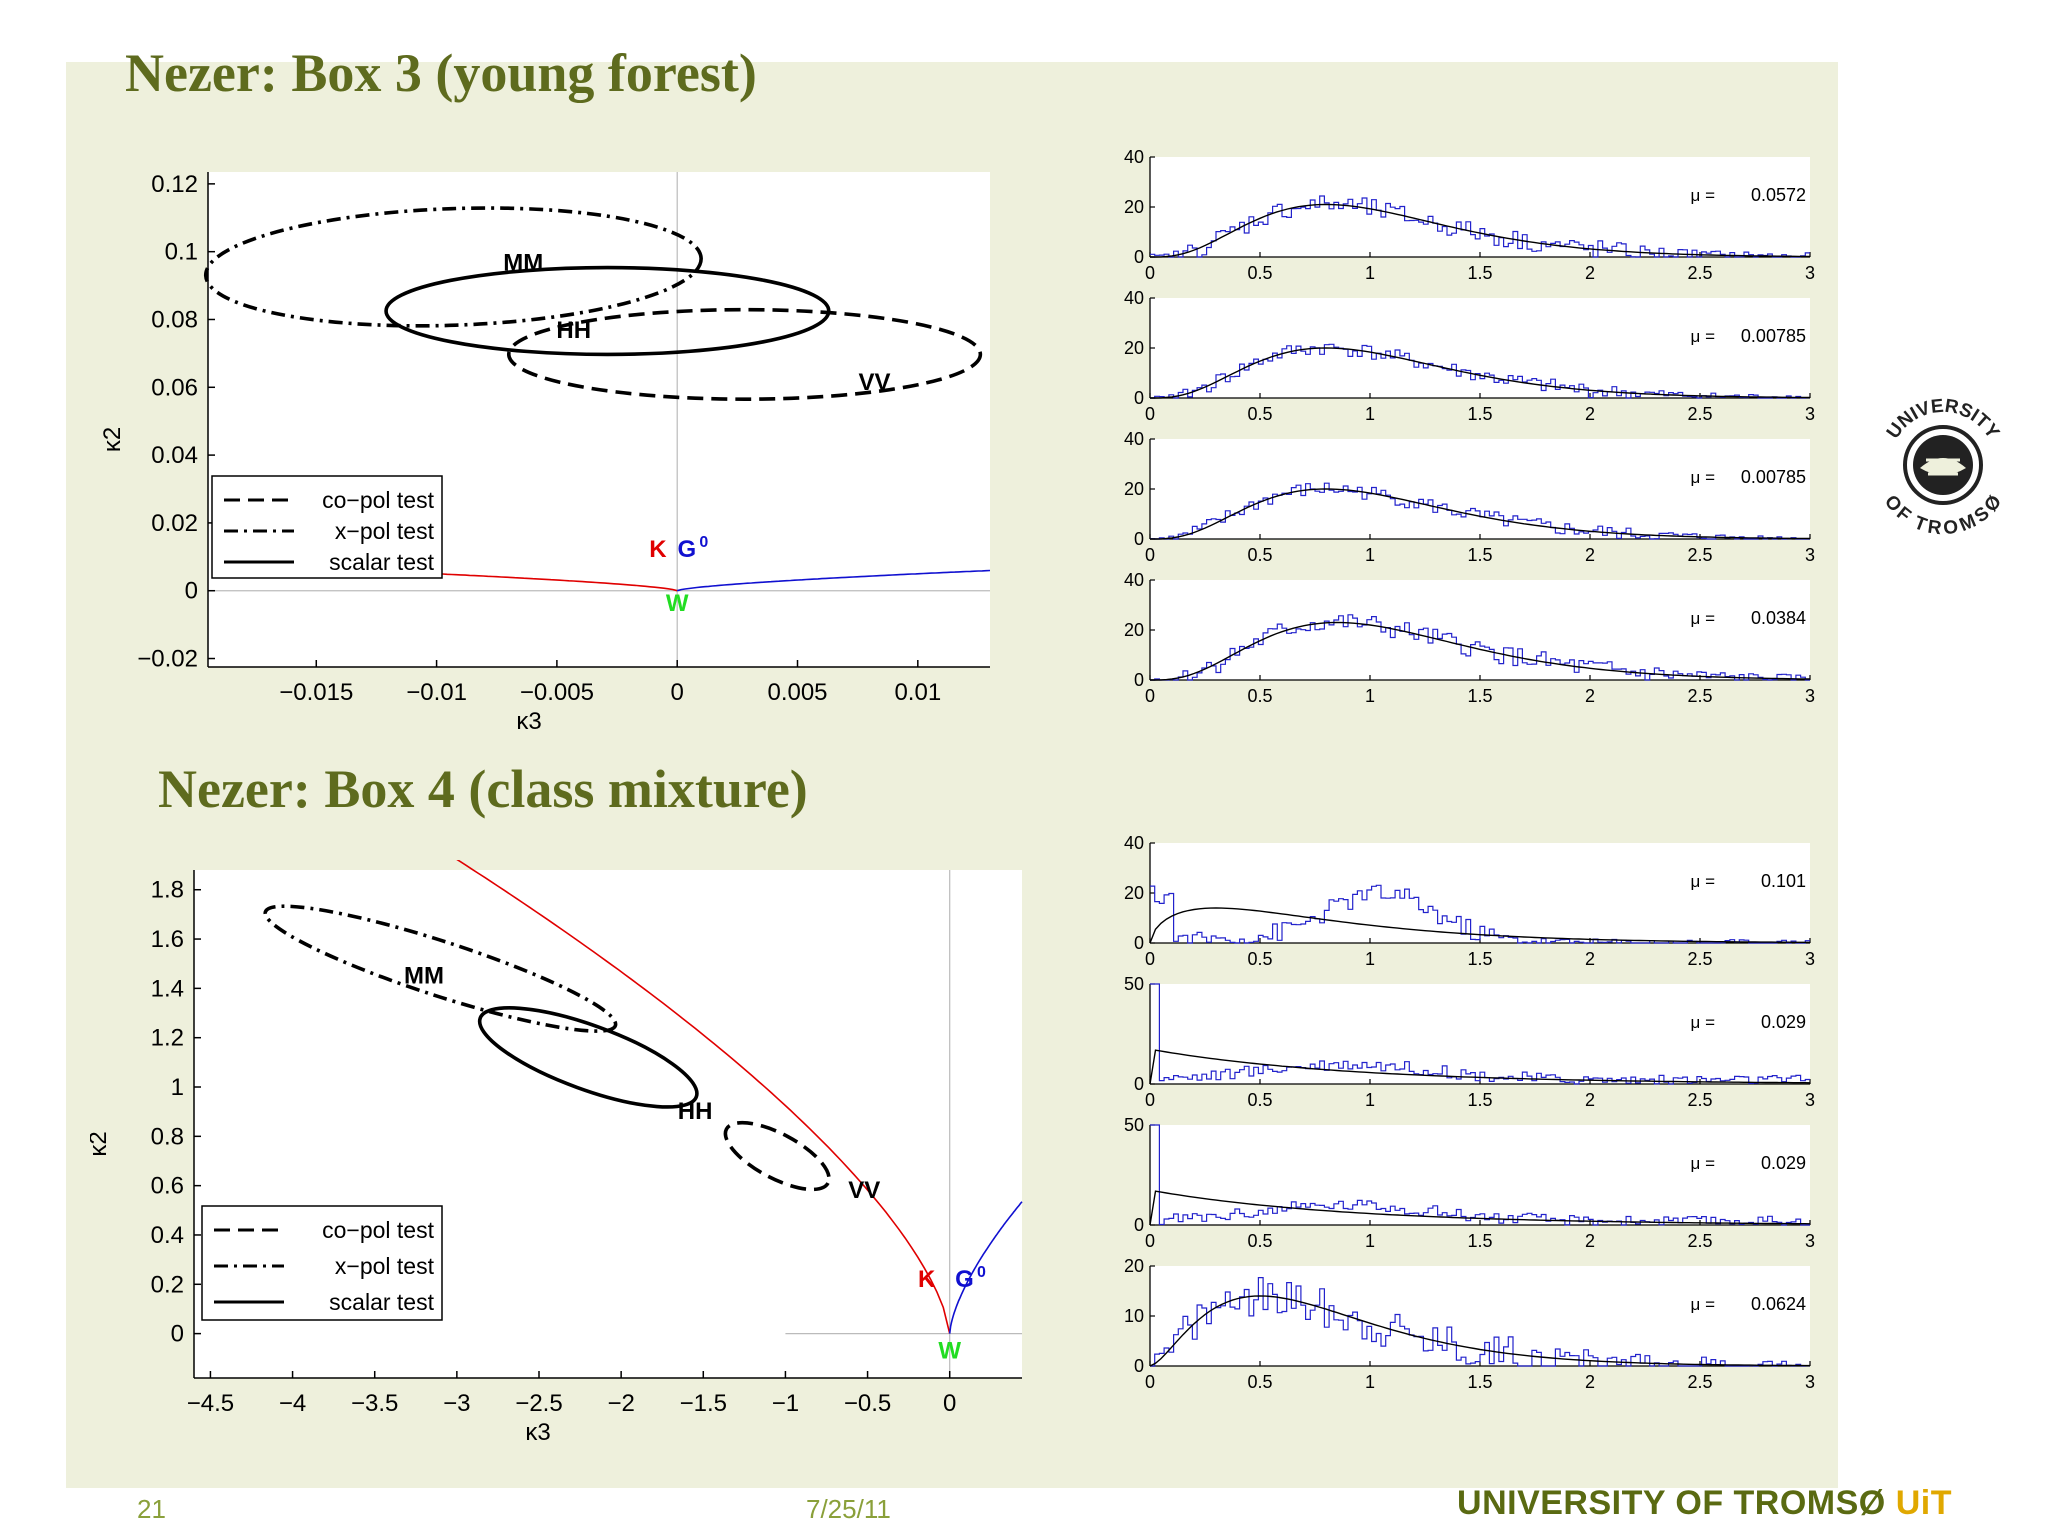 This screenshot has height=1536, width=2048. Describe the element at coordinates (167, 890) in the screenshot. I see `y-tick-label: 1.8` at that location.